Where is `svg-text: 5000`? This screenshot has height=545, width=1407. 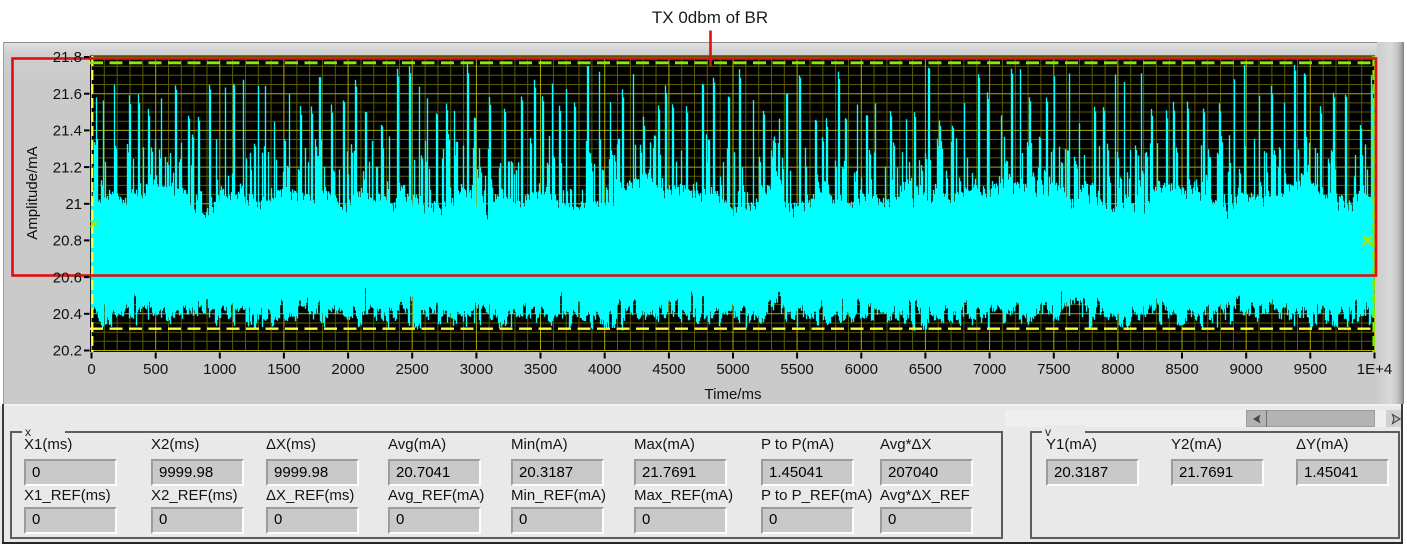 svg-text: 5000 is located at coordinates (732, 369).